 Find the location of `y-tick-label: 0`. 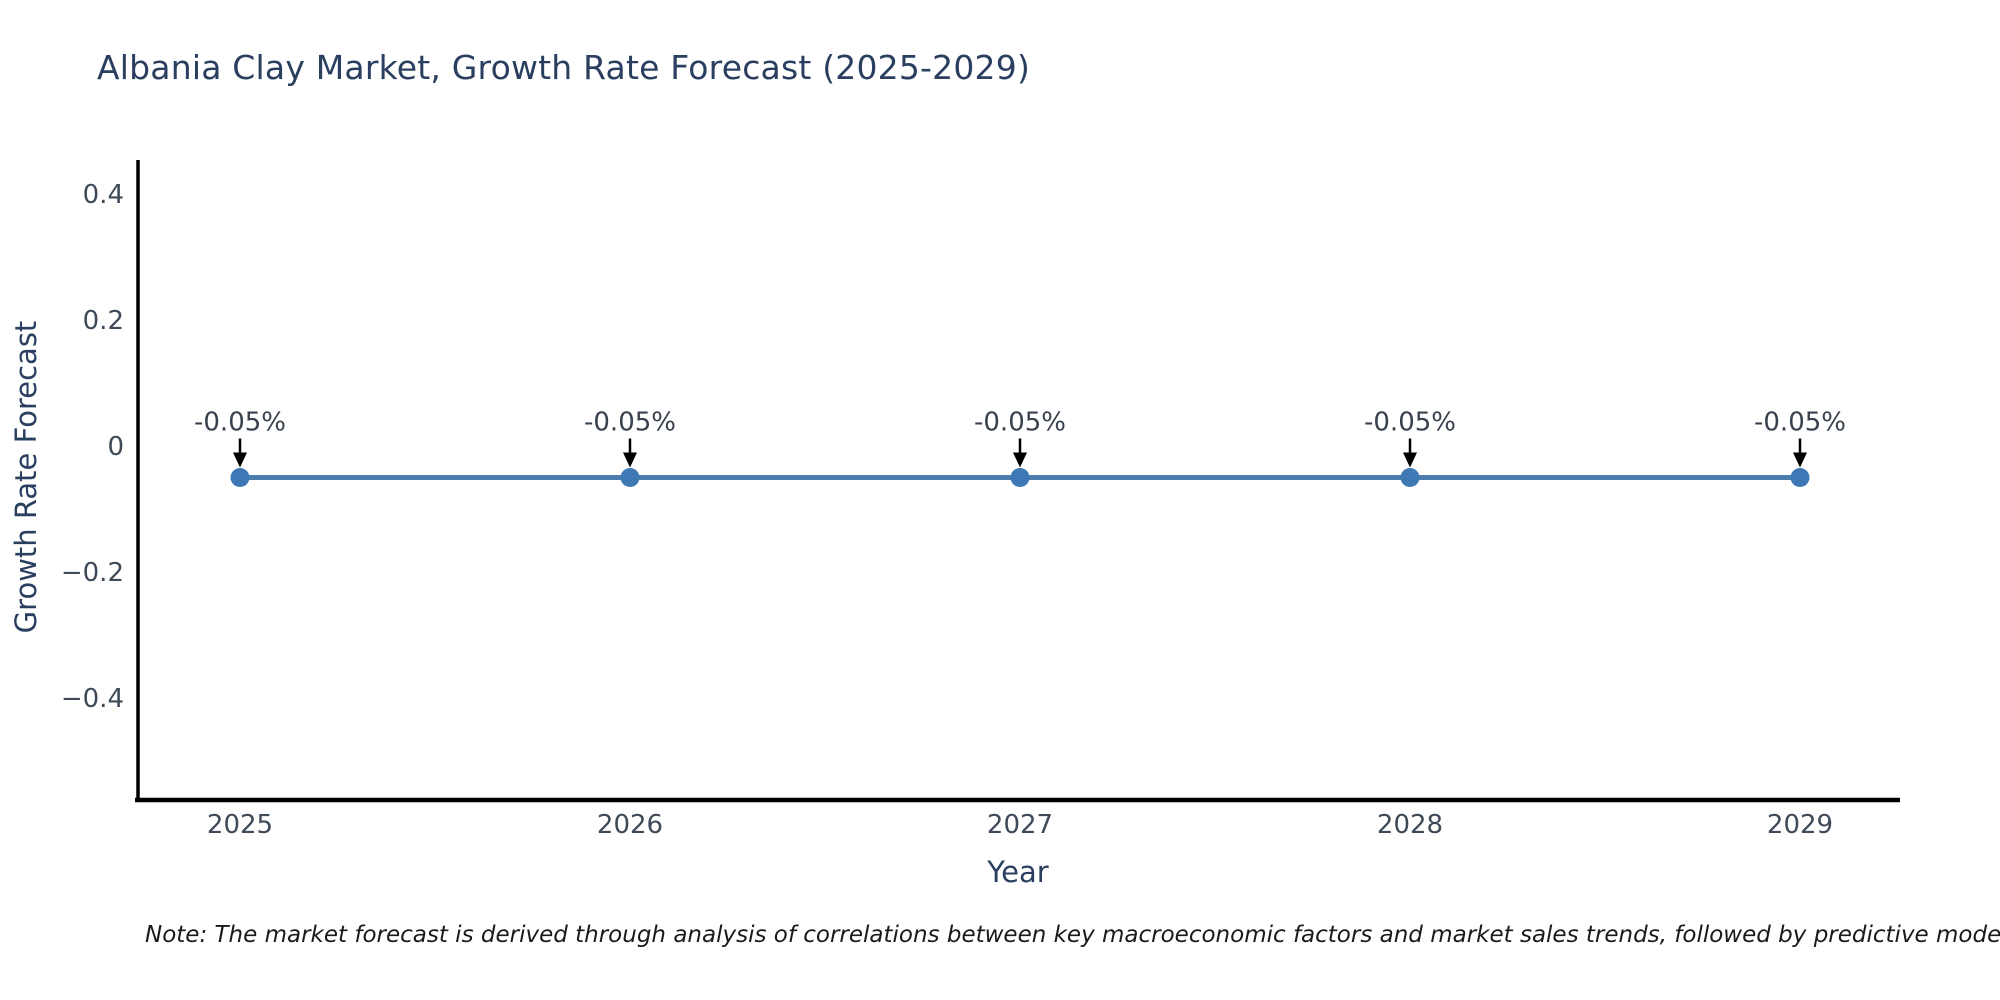

y-tick-label: 0 is located at coordinates (115, 447).